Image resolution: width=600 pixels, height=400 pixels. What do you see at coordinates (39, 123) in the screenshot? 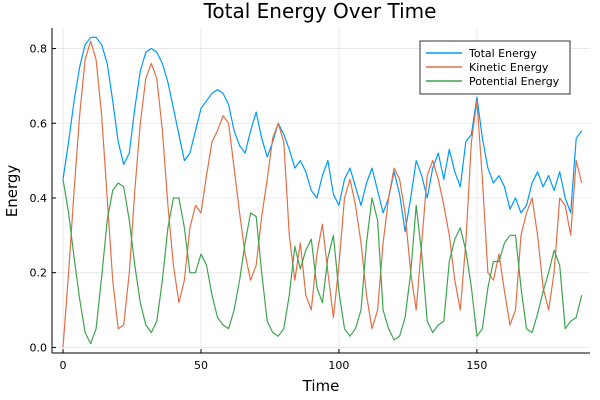
I see `y-tick-label: 0.6` at bounding box center [39, 123].